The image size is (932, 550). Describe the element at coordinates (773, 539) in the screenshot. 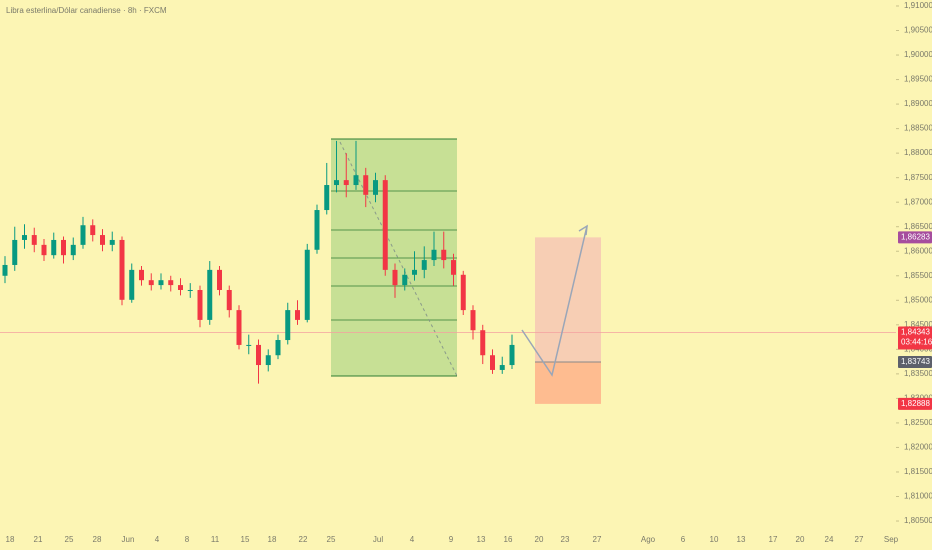

I see `x-tick-label: 17` at that location.